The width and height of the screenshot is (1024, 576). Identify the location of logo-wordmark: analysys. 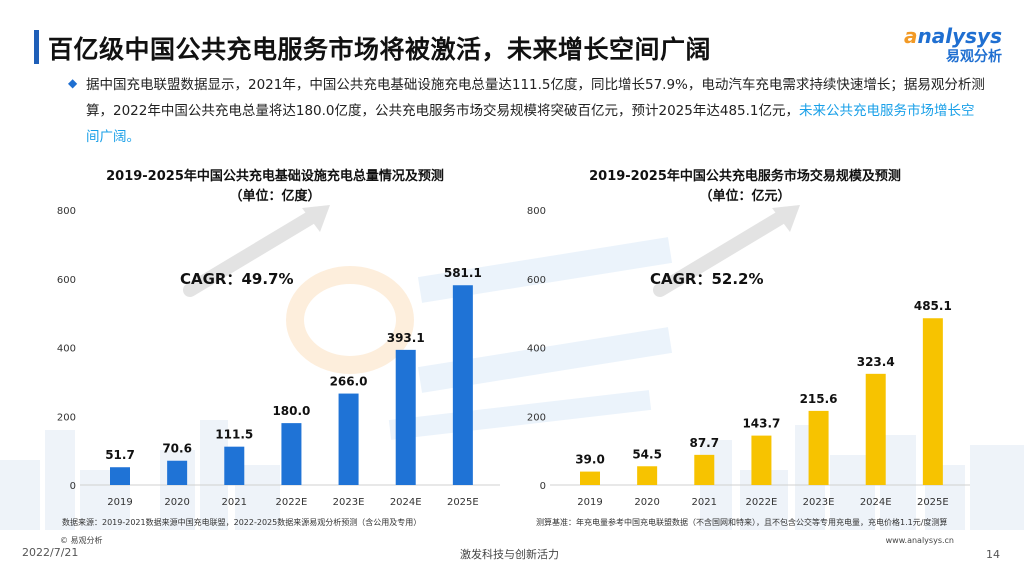
(953, 36).